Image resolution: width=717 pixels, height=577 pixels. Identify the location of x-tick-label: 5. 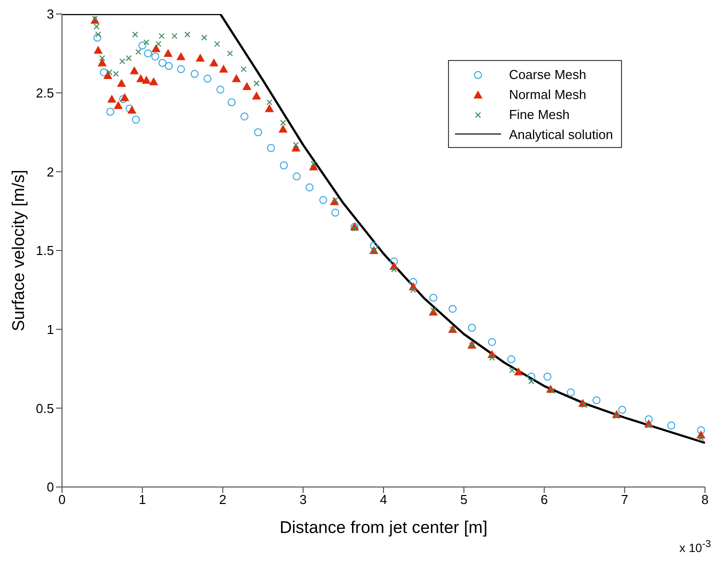
(464, 500).